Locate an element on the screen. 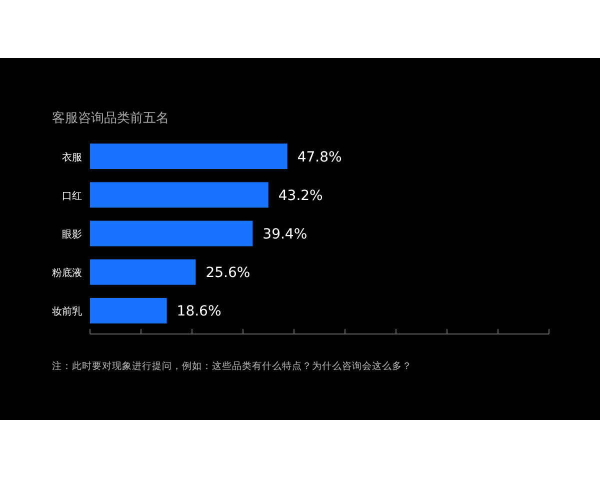 The image size is (600, 480). y-tick-label: 妆前乳 is located at coordinates (67, 312).